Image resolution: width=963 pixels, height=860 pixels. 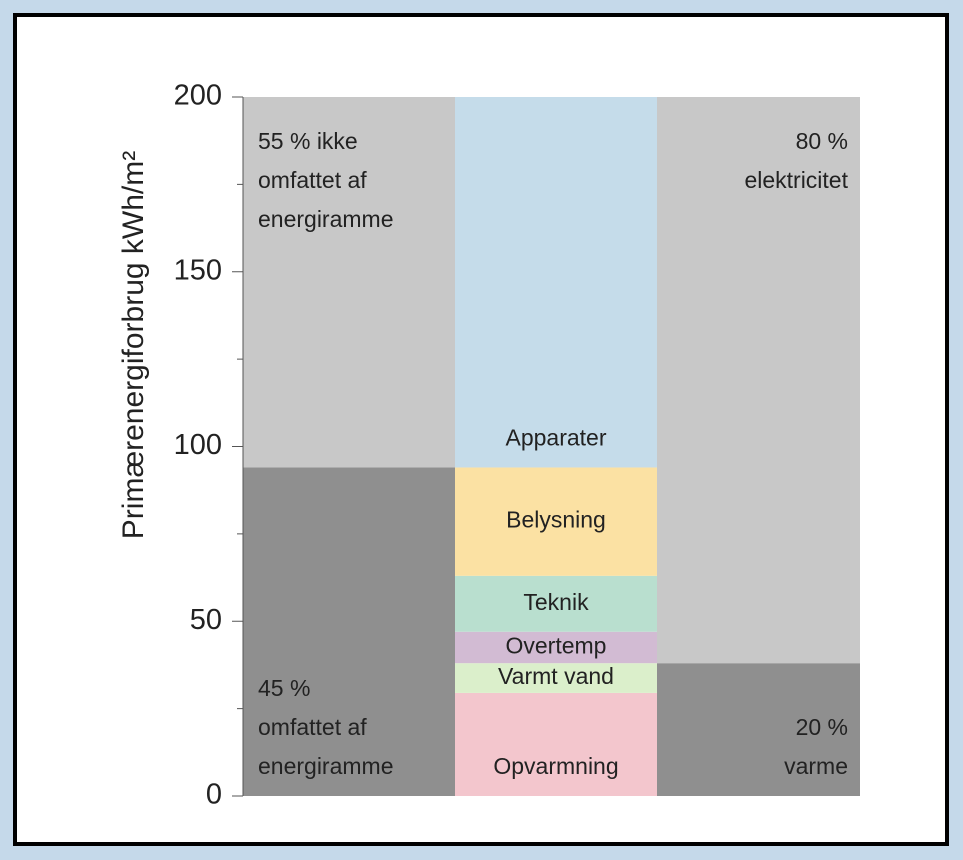 I want to click on segment-label-line: Overtemp, so click(x=556, y=646).